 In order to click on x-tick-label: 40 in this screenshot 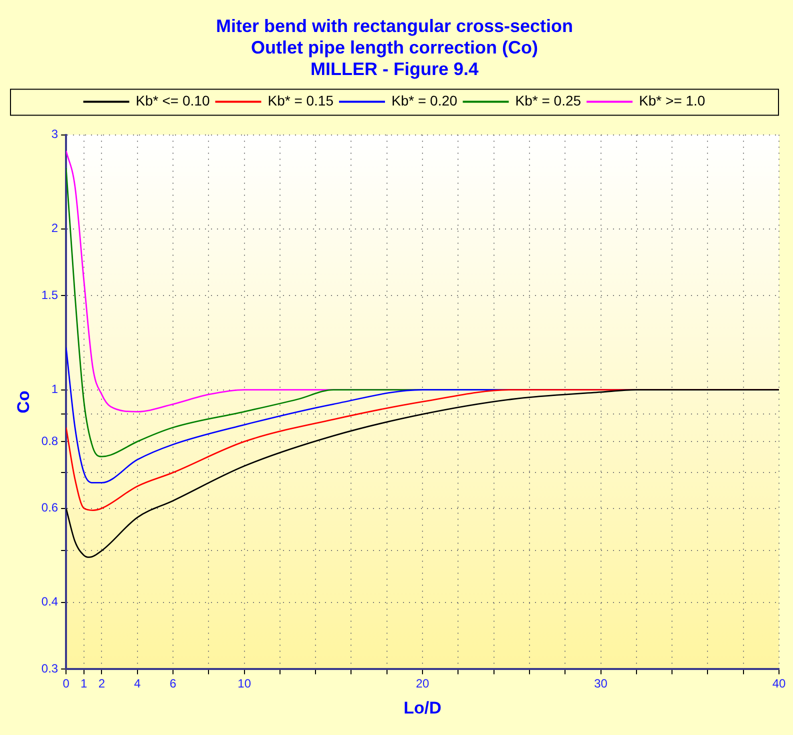, I will do `click(779, 683)`.